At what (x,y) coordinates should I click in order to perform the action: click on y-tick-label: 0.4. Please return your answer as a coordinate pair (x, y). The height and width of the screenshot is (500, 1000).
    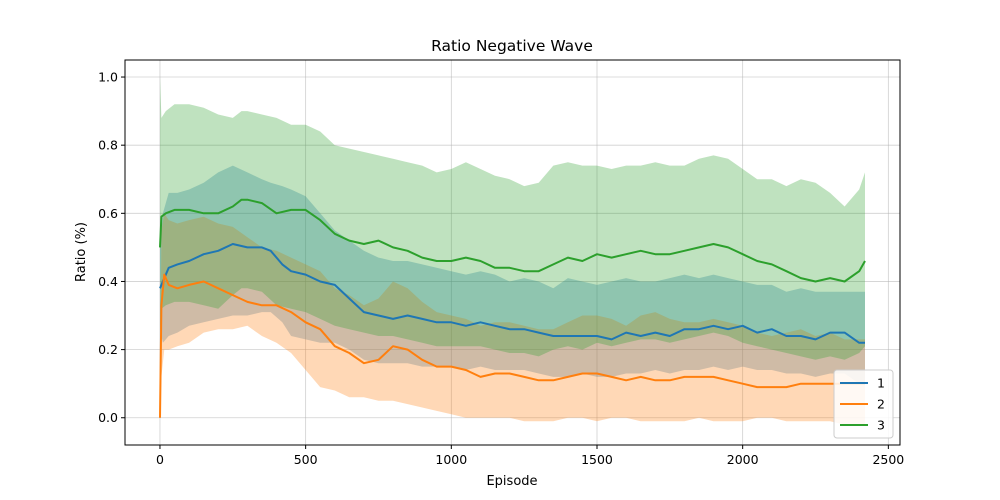
    Looking at the image, I should click on (108, 281).